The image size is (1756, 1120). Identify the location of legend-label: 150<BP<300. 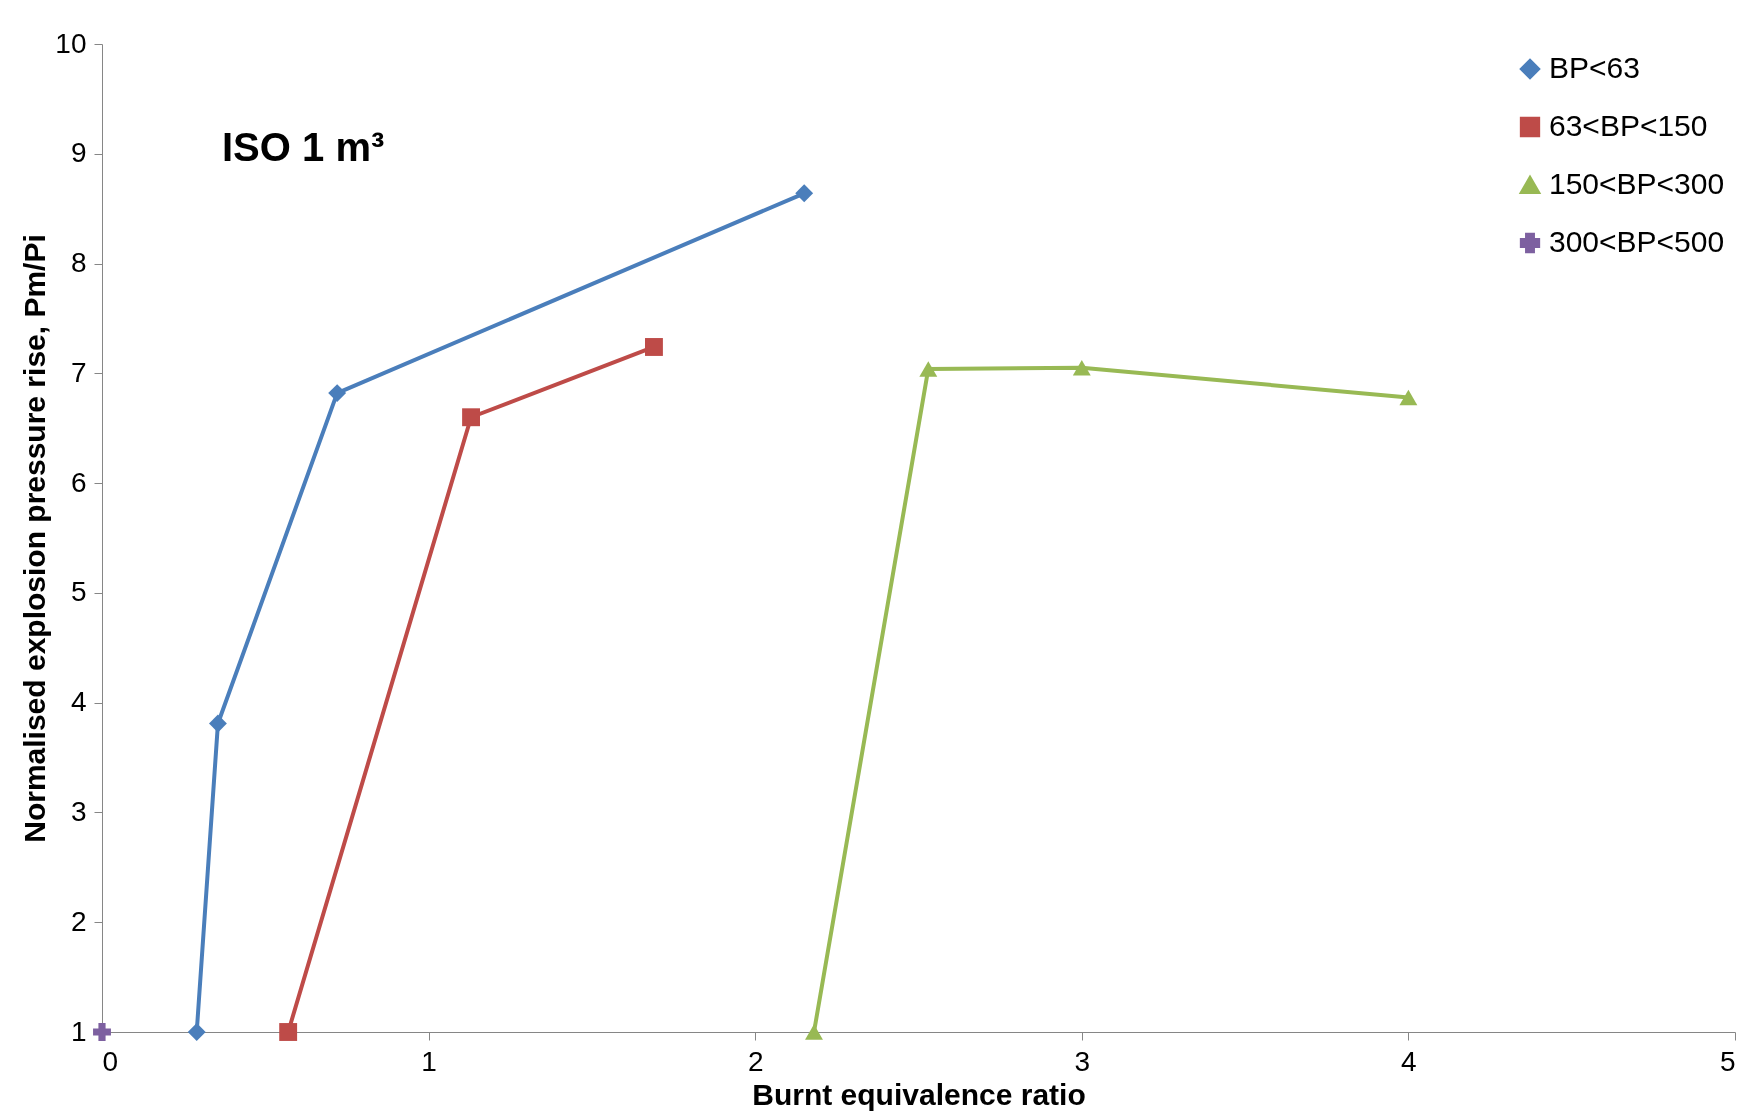
(1637, 183).